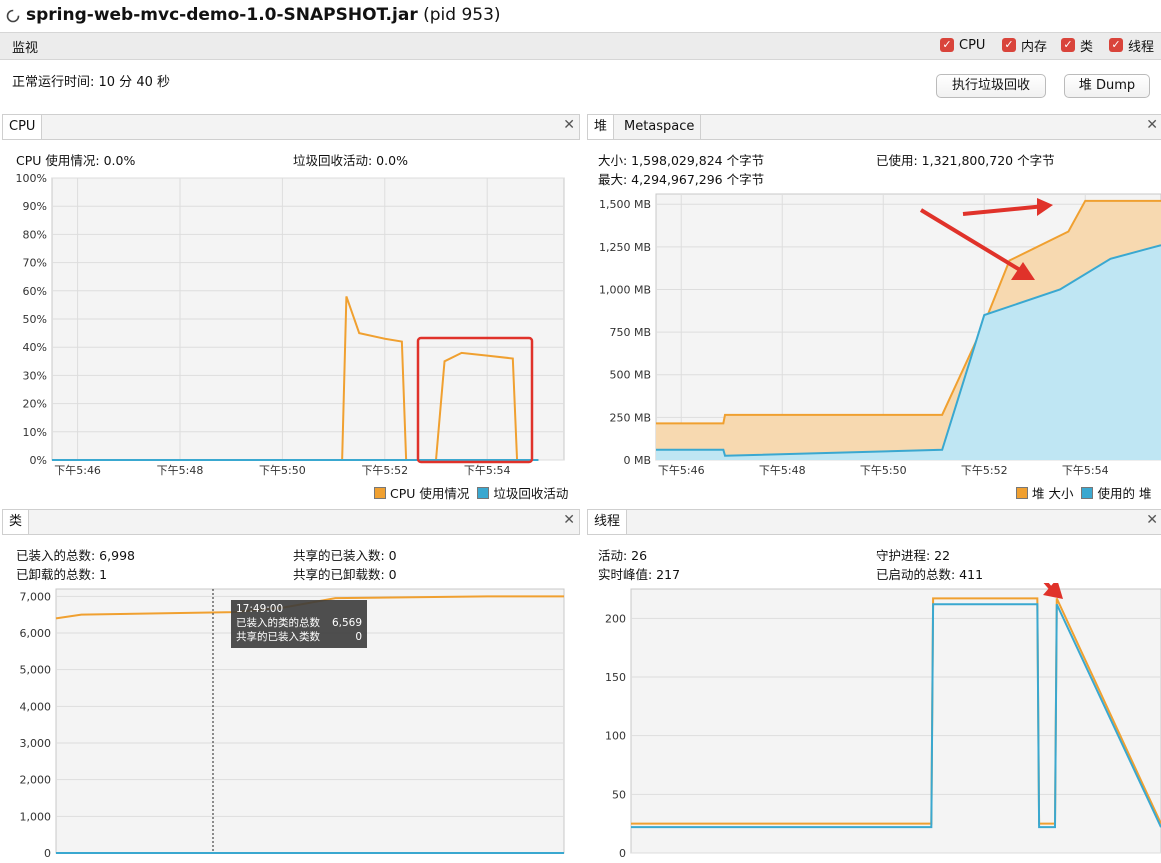 Image resolution: width=1161 pixels, height=863 pixels. Describe the element at coordinates (291, 522) in the screenshot. I see `classes-panel-header: 类 ✕` at that location.